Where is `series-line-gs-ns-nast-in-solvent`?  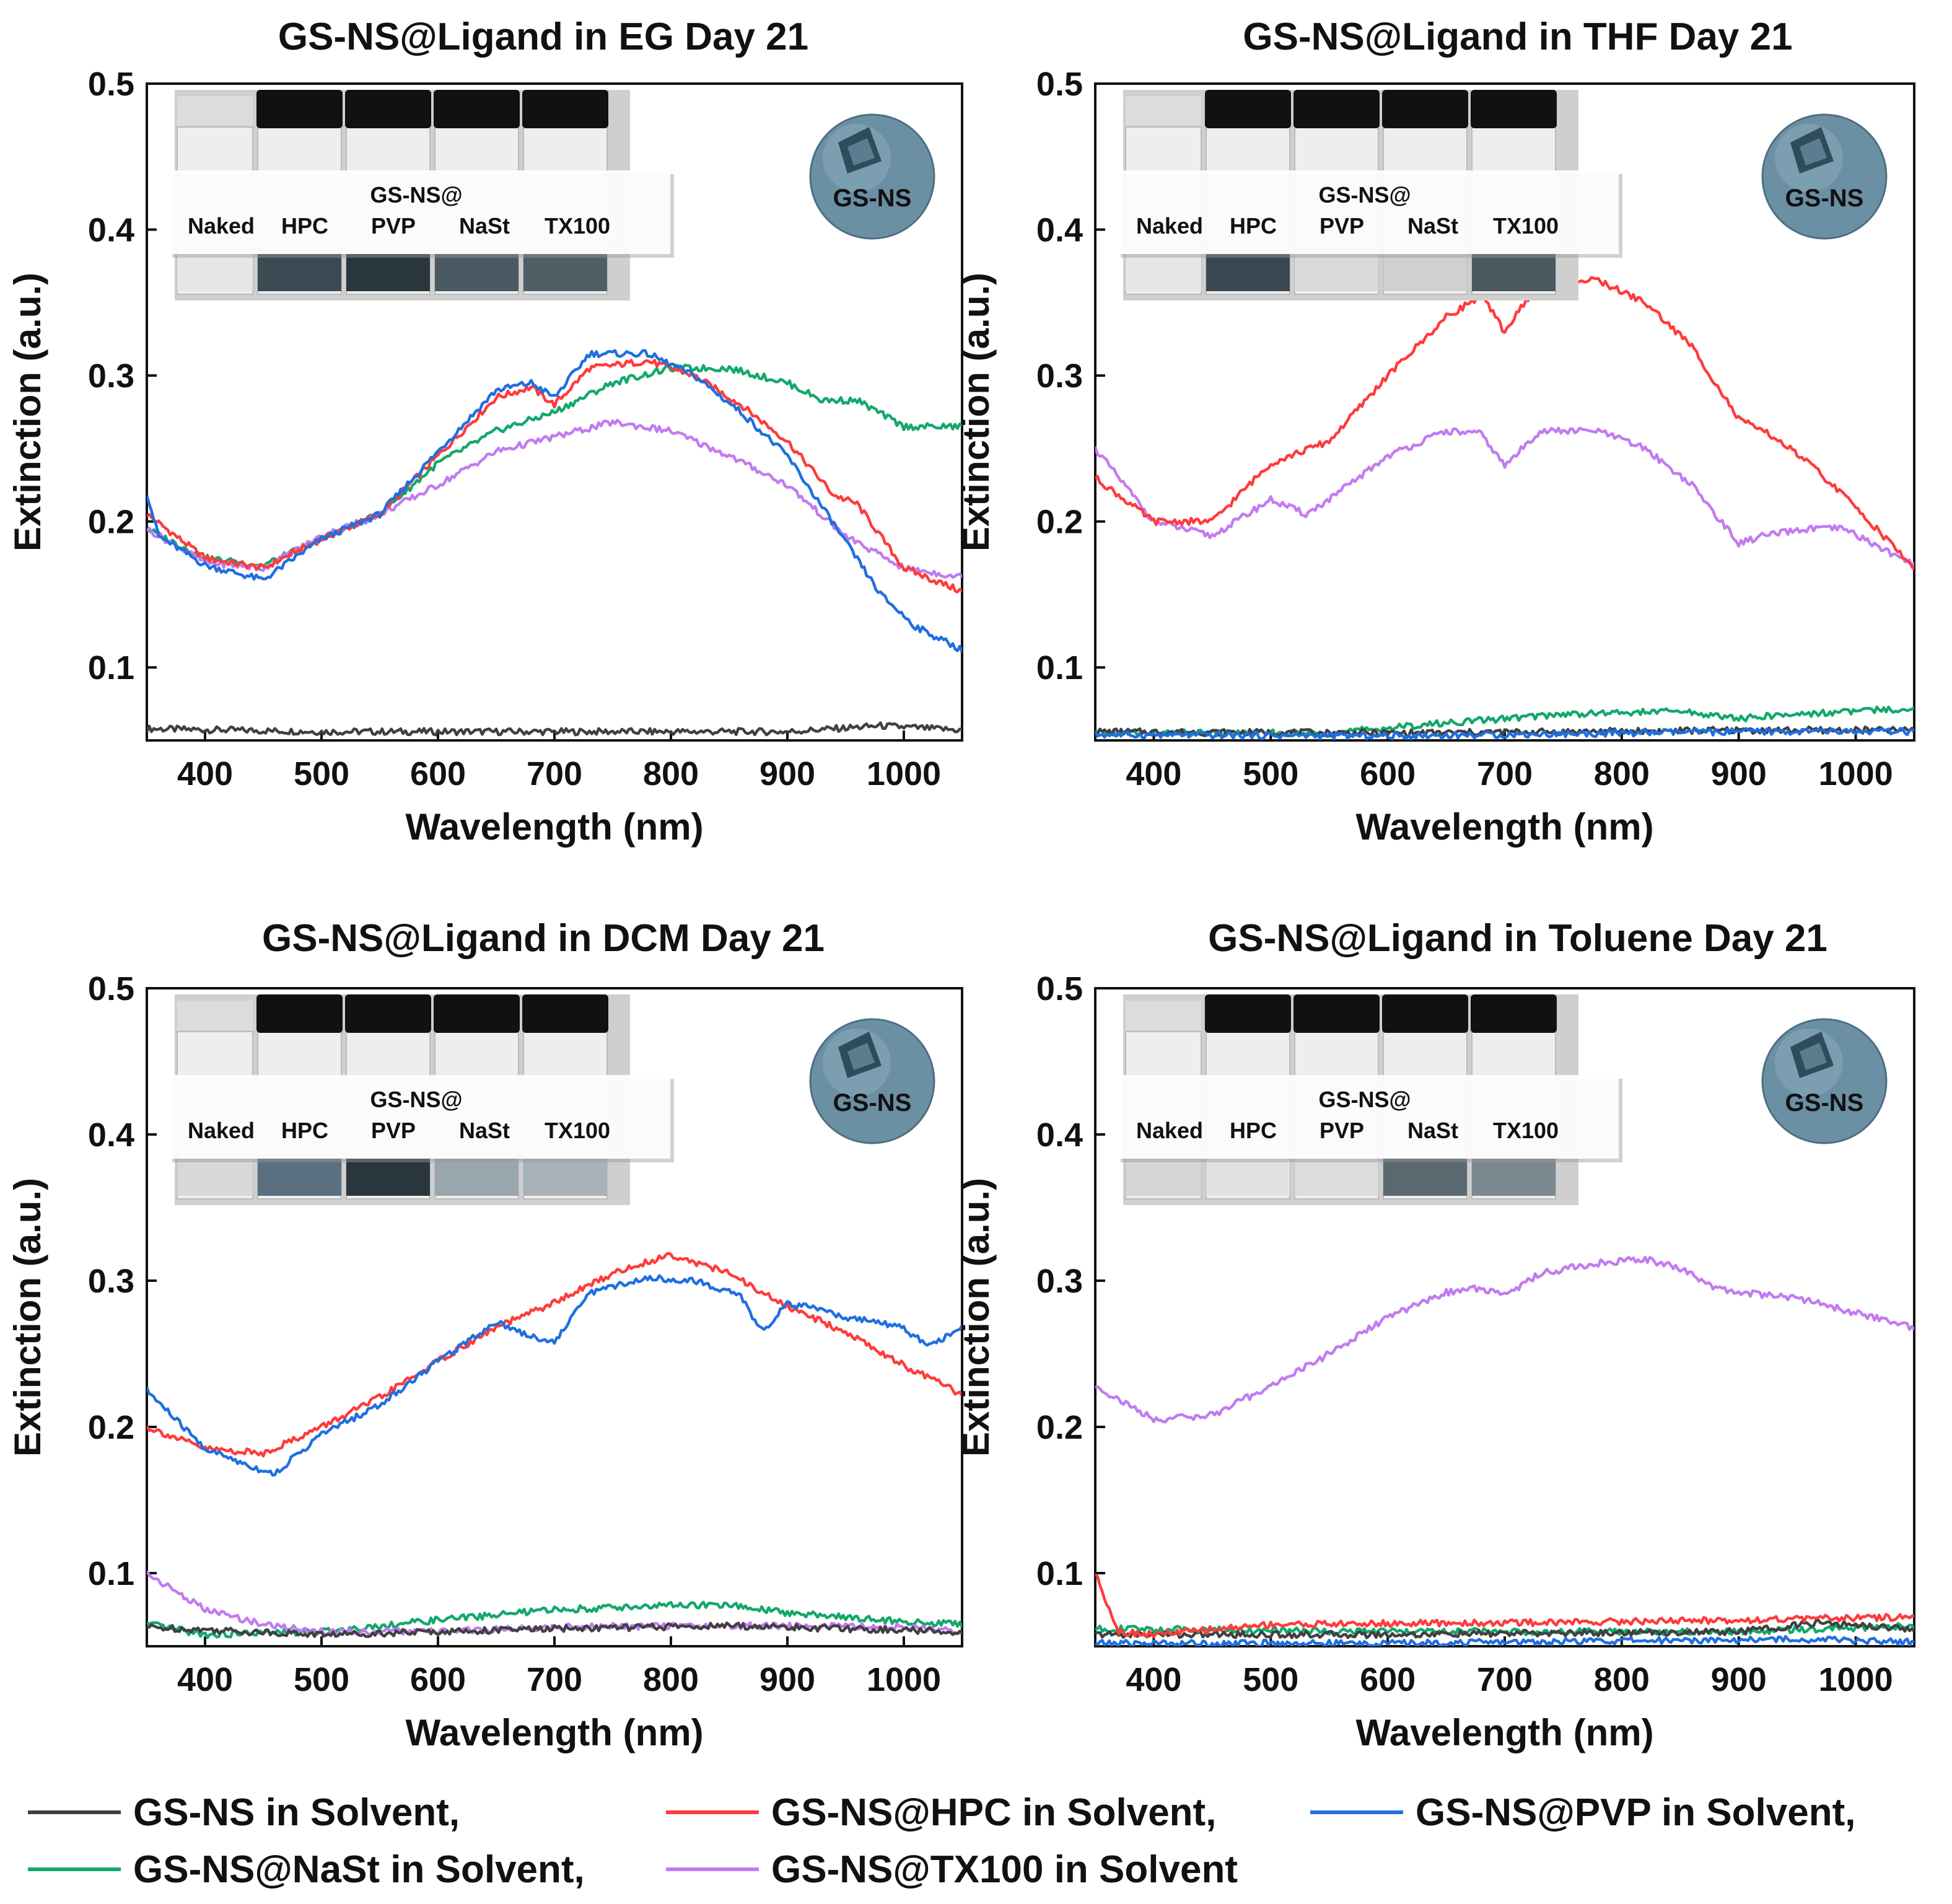 series-line-gs-ns-nast-in-solvent is located at coordinates (554, 1620).